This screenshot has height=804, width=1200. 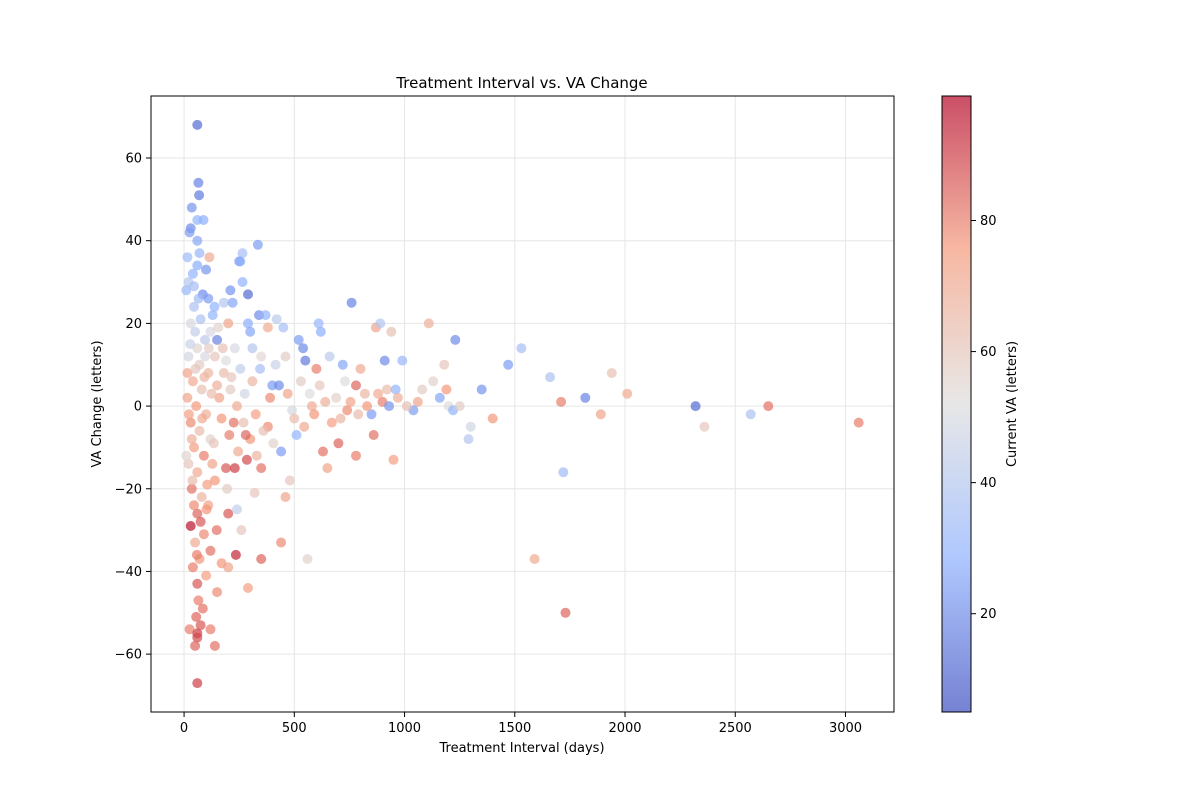 What do you see at coordinates (128, 655) in the screenshot?
I see `y-tick-label: −60` at bounding box center [128, 655].